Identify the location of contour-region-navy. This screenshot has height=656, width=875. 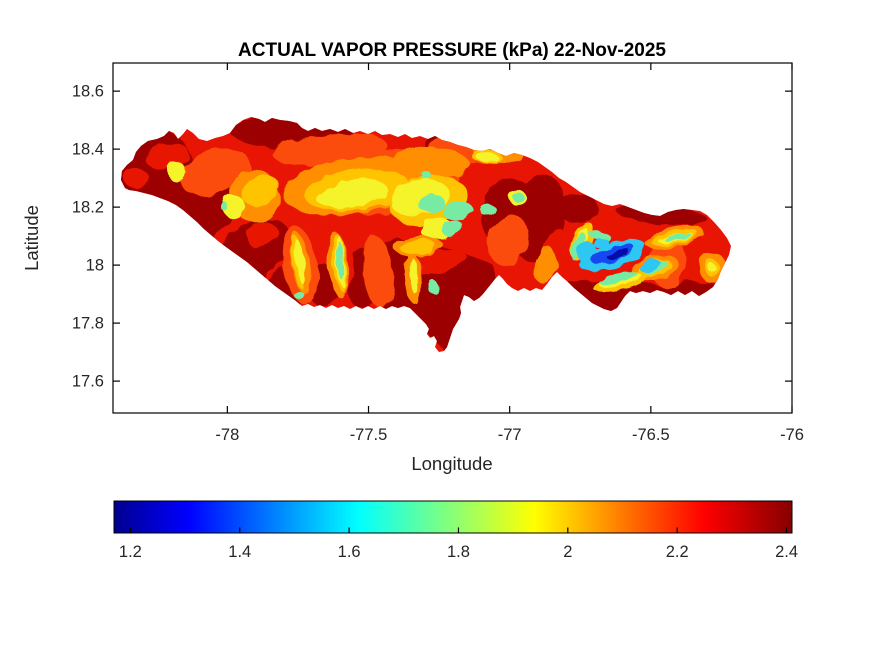
(618, 254).